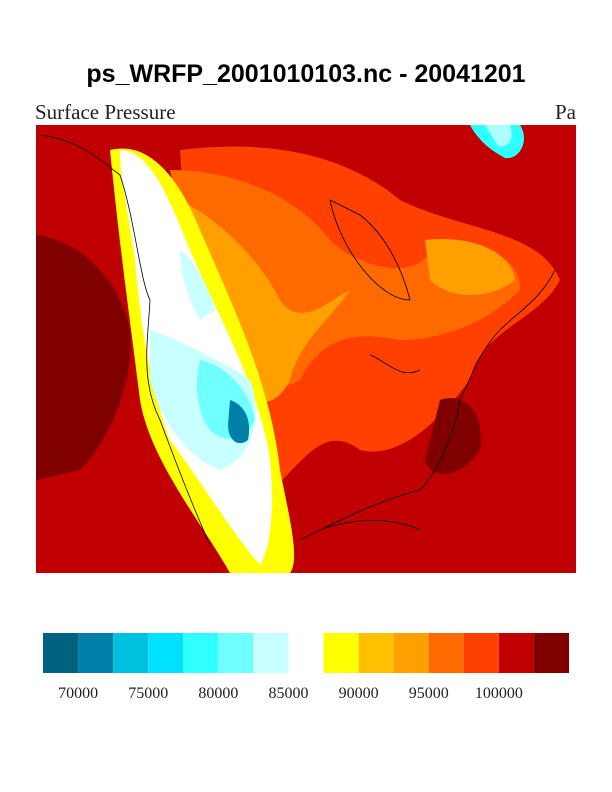  I want to click on colorbar-label: 100000, so click(499, 693).